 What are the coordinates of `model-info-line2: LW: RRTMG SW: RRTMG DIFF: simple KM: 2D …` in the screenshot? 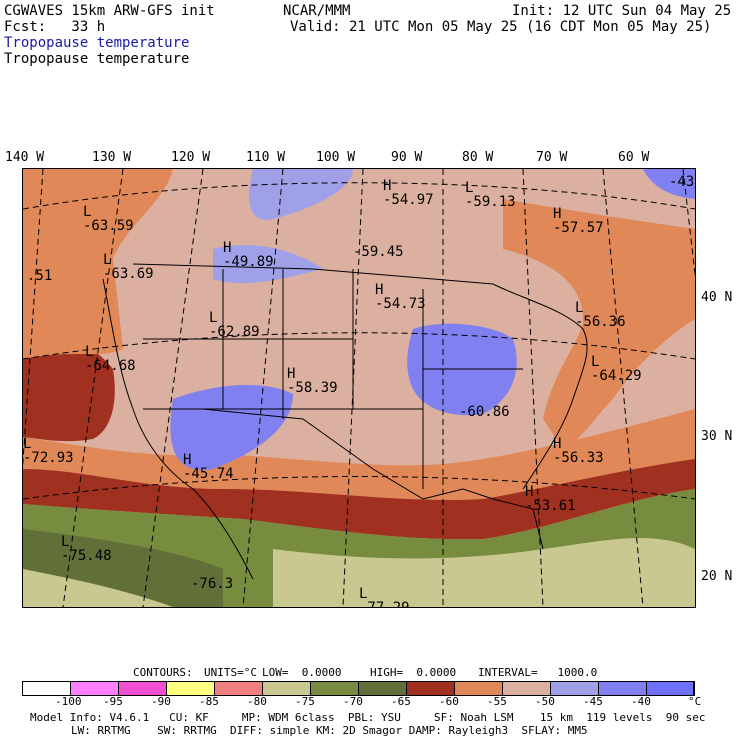 It's located at (329, 730).